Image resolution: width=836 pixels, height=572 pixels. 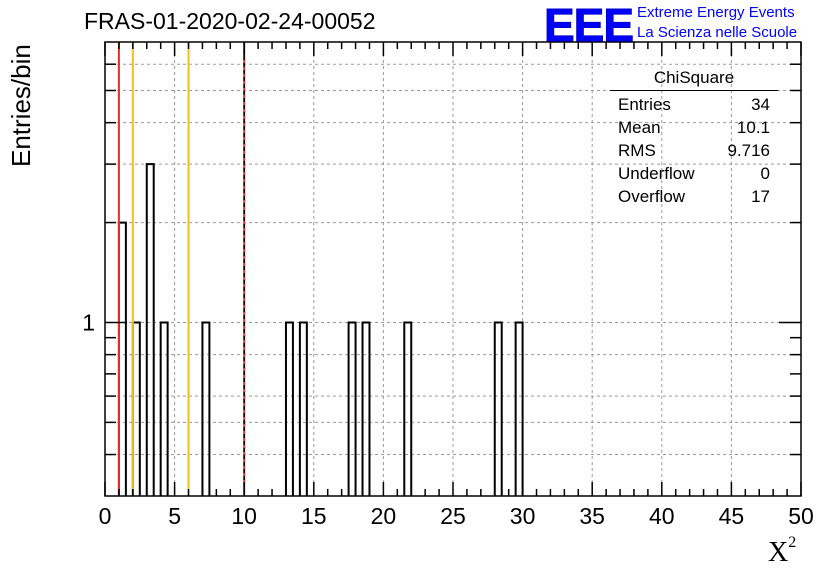 What do you see at coordinates (453, 516) in the screenshot?
I see `x-tick-label: 25` at bounding box center [453, 516].